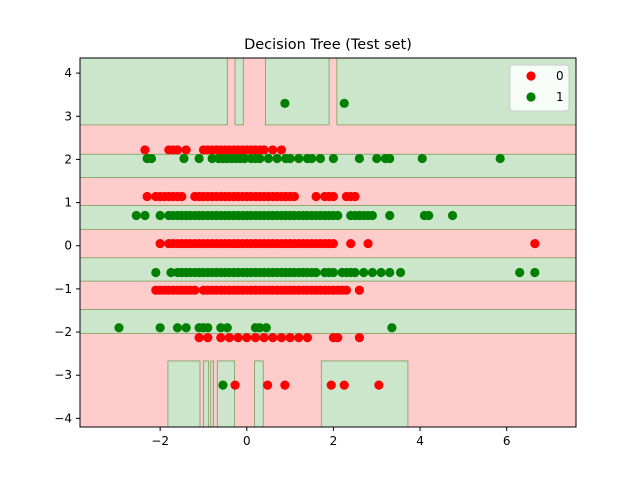 This screenshot has height=480, width=640. I want to click on y-tick-label: 0, so click(68, 246).